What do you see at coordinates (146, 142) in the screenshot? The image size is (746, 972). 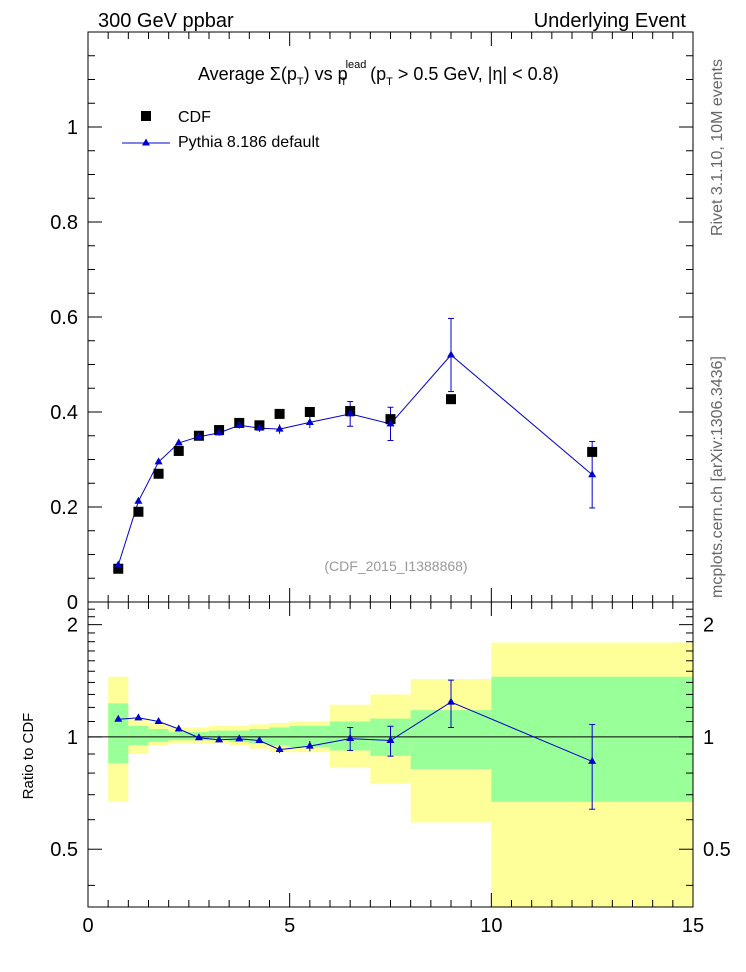 I see `legend-mc-marker` at bounding box center [146, 142].